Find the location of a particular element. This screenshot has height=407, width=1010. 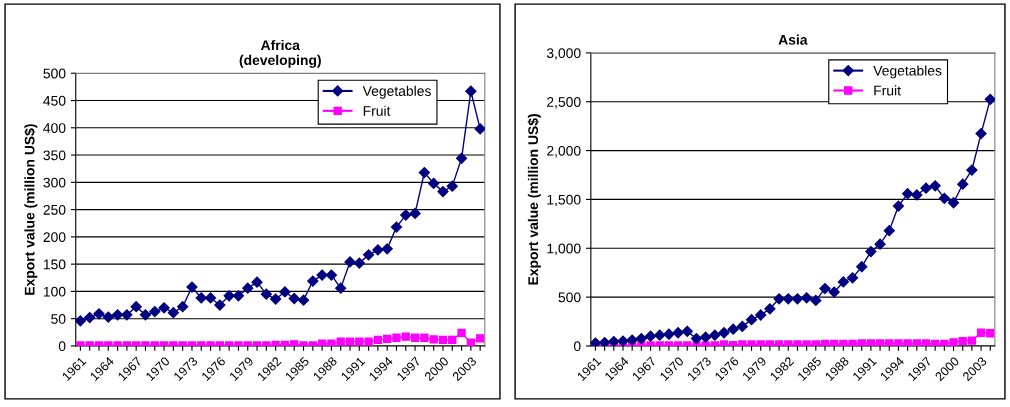

y-tick-label: 450 is located at coordinates (54, 100).